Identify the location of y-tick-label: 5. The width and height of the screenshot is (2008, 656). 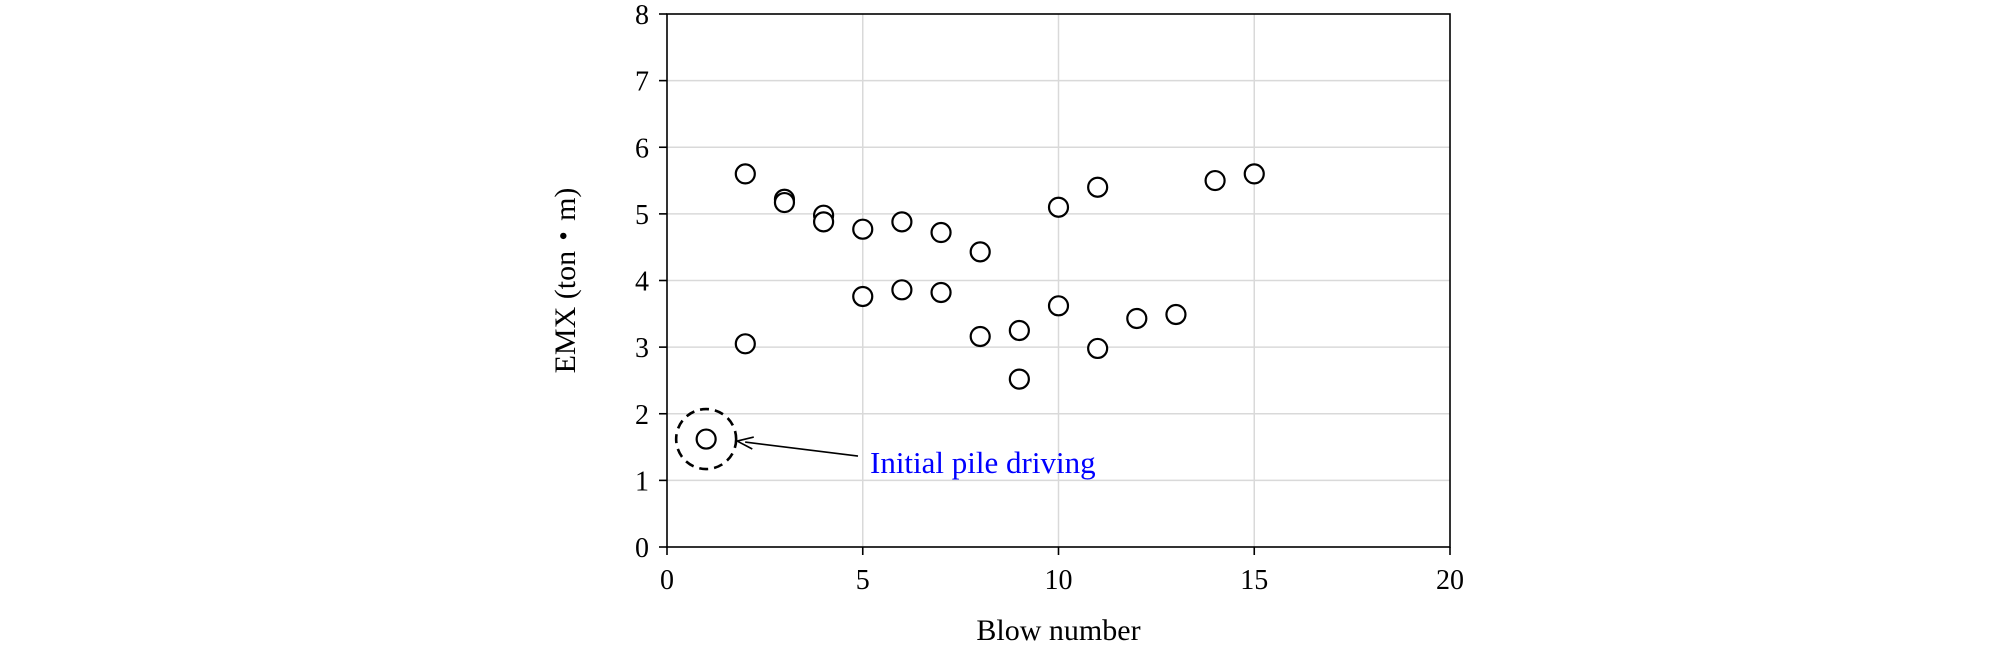
(642, 215).